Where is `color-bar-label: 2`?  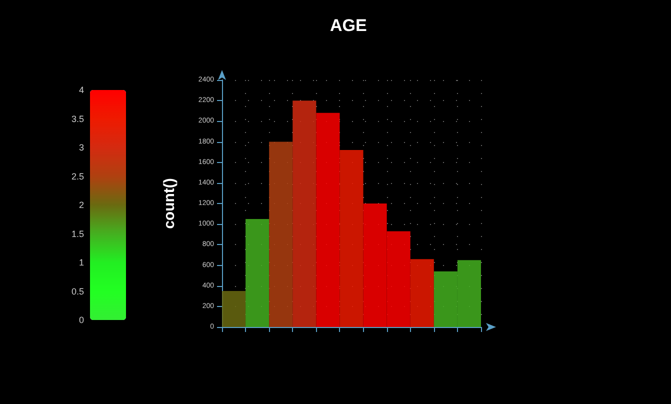
color-bar-label: 2 is located at coordinates (81, 205).